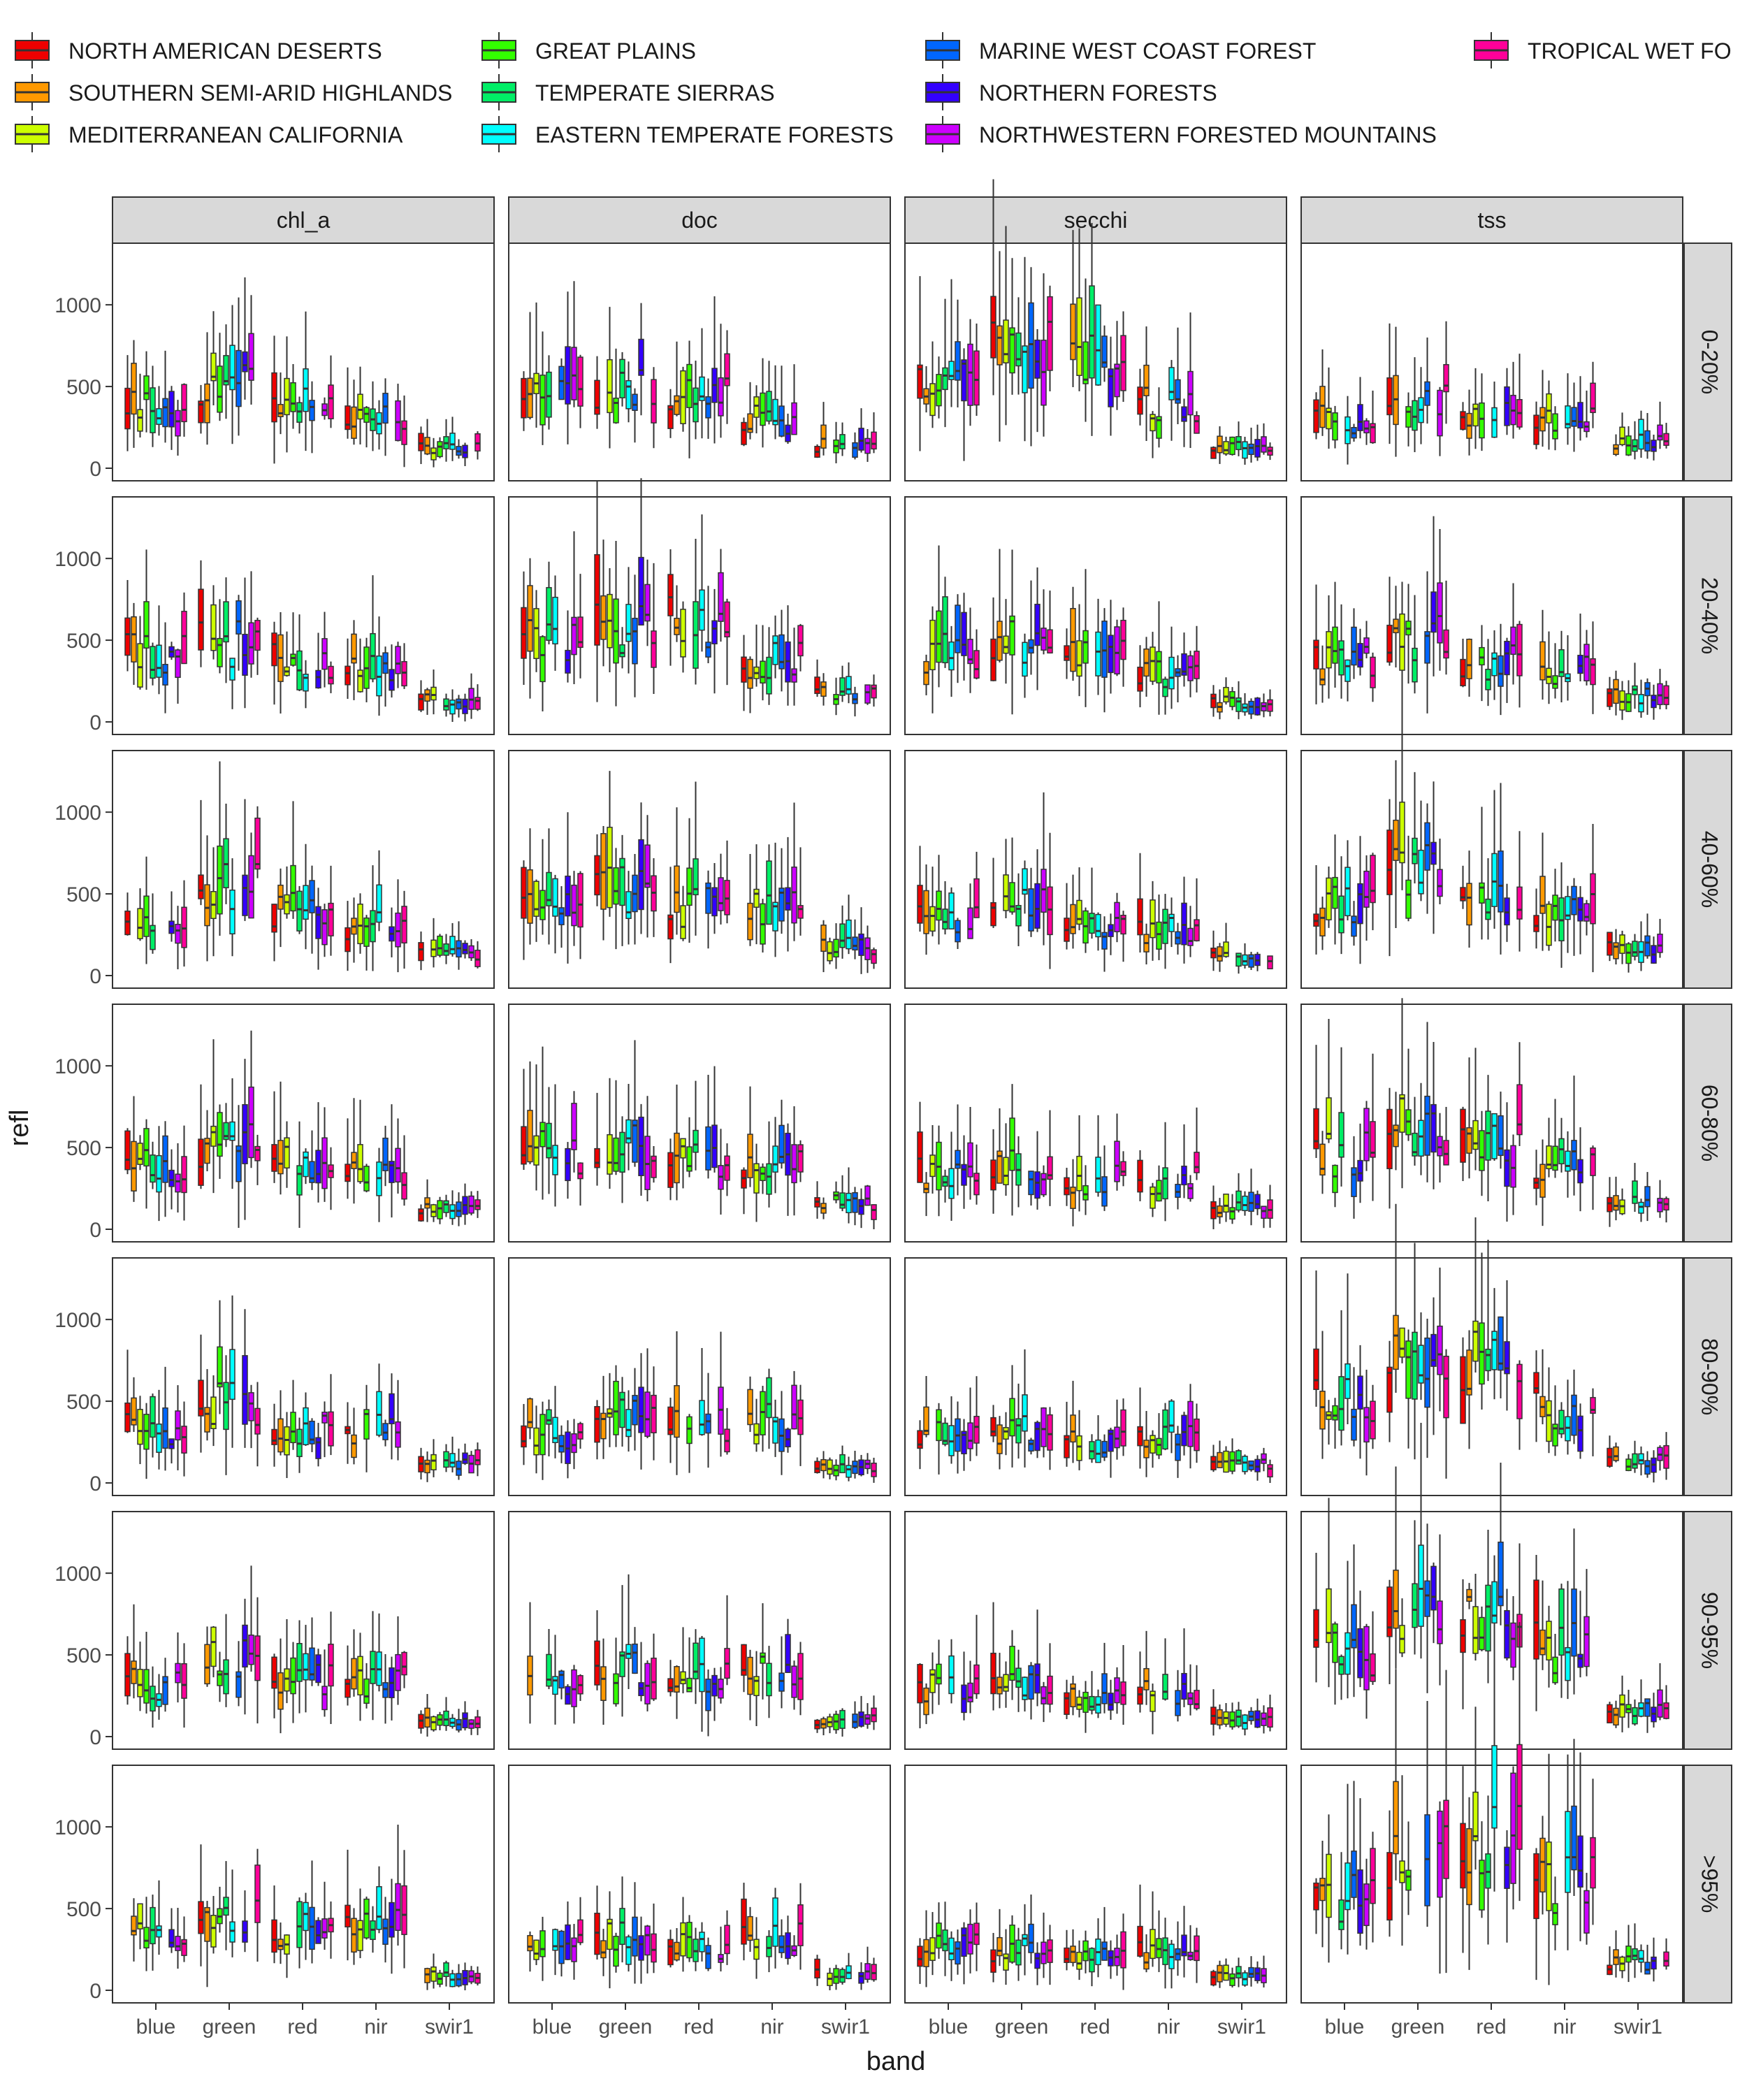 This screenshot has height=2100, width=1747. I want to click on x-tick-label-swir1: swir1, so click(1241, 2027).